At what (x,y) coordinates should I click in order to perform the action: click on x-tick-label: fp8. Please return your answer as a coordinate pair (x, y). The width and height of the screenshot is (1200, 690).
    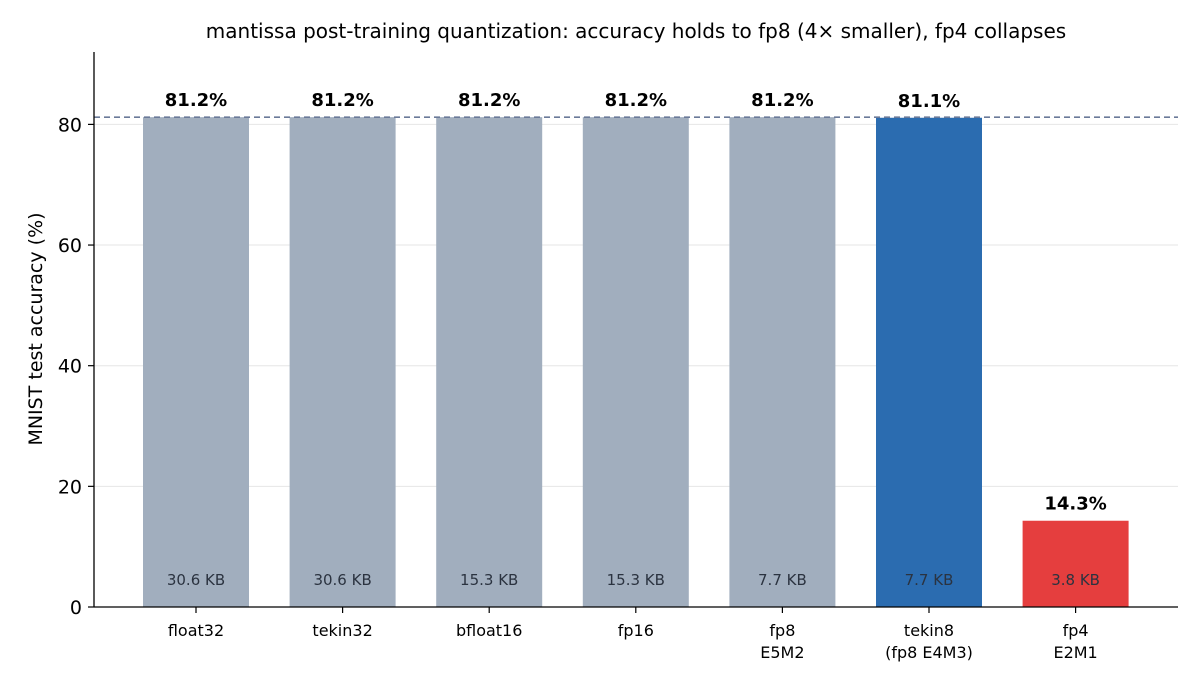
    Looking at the image, I should click on (782, 630).